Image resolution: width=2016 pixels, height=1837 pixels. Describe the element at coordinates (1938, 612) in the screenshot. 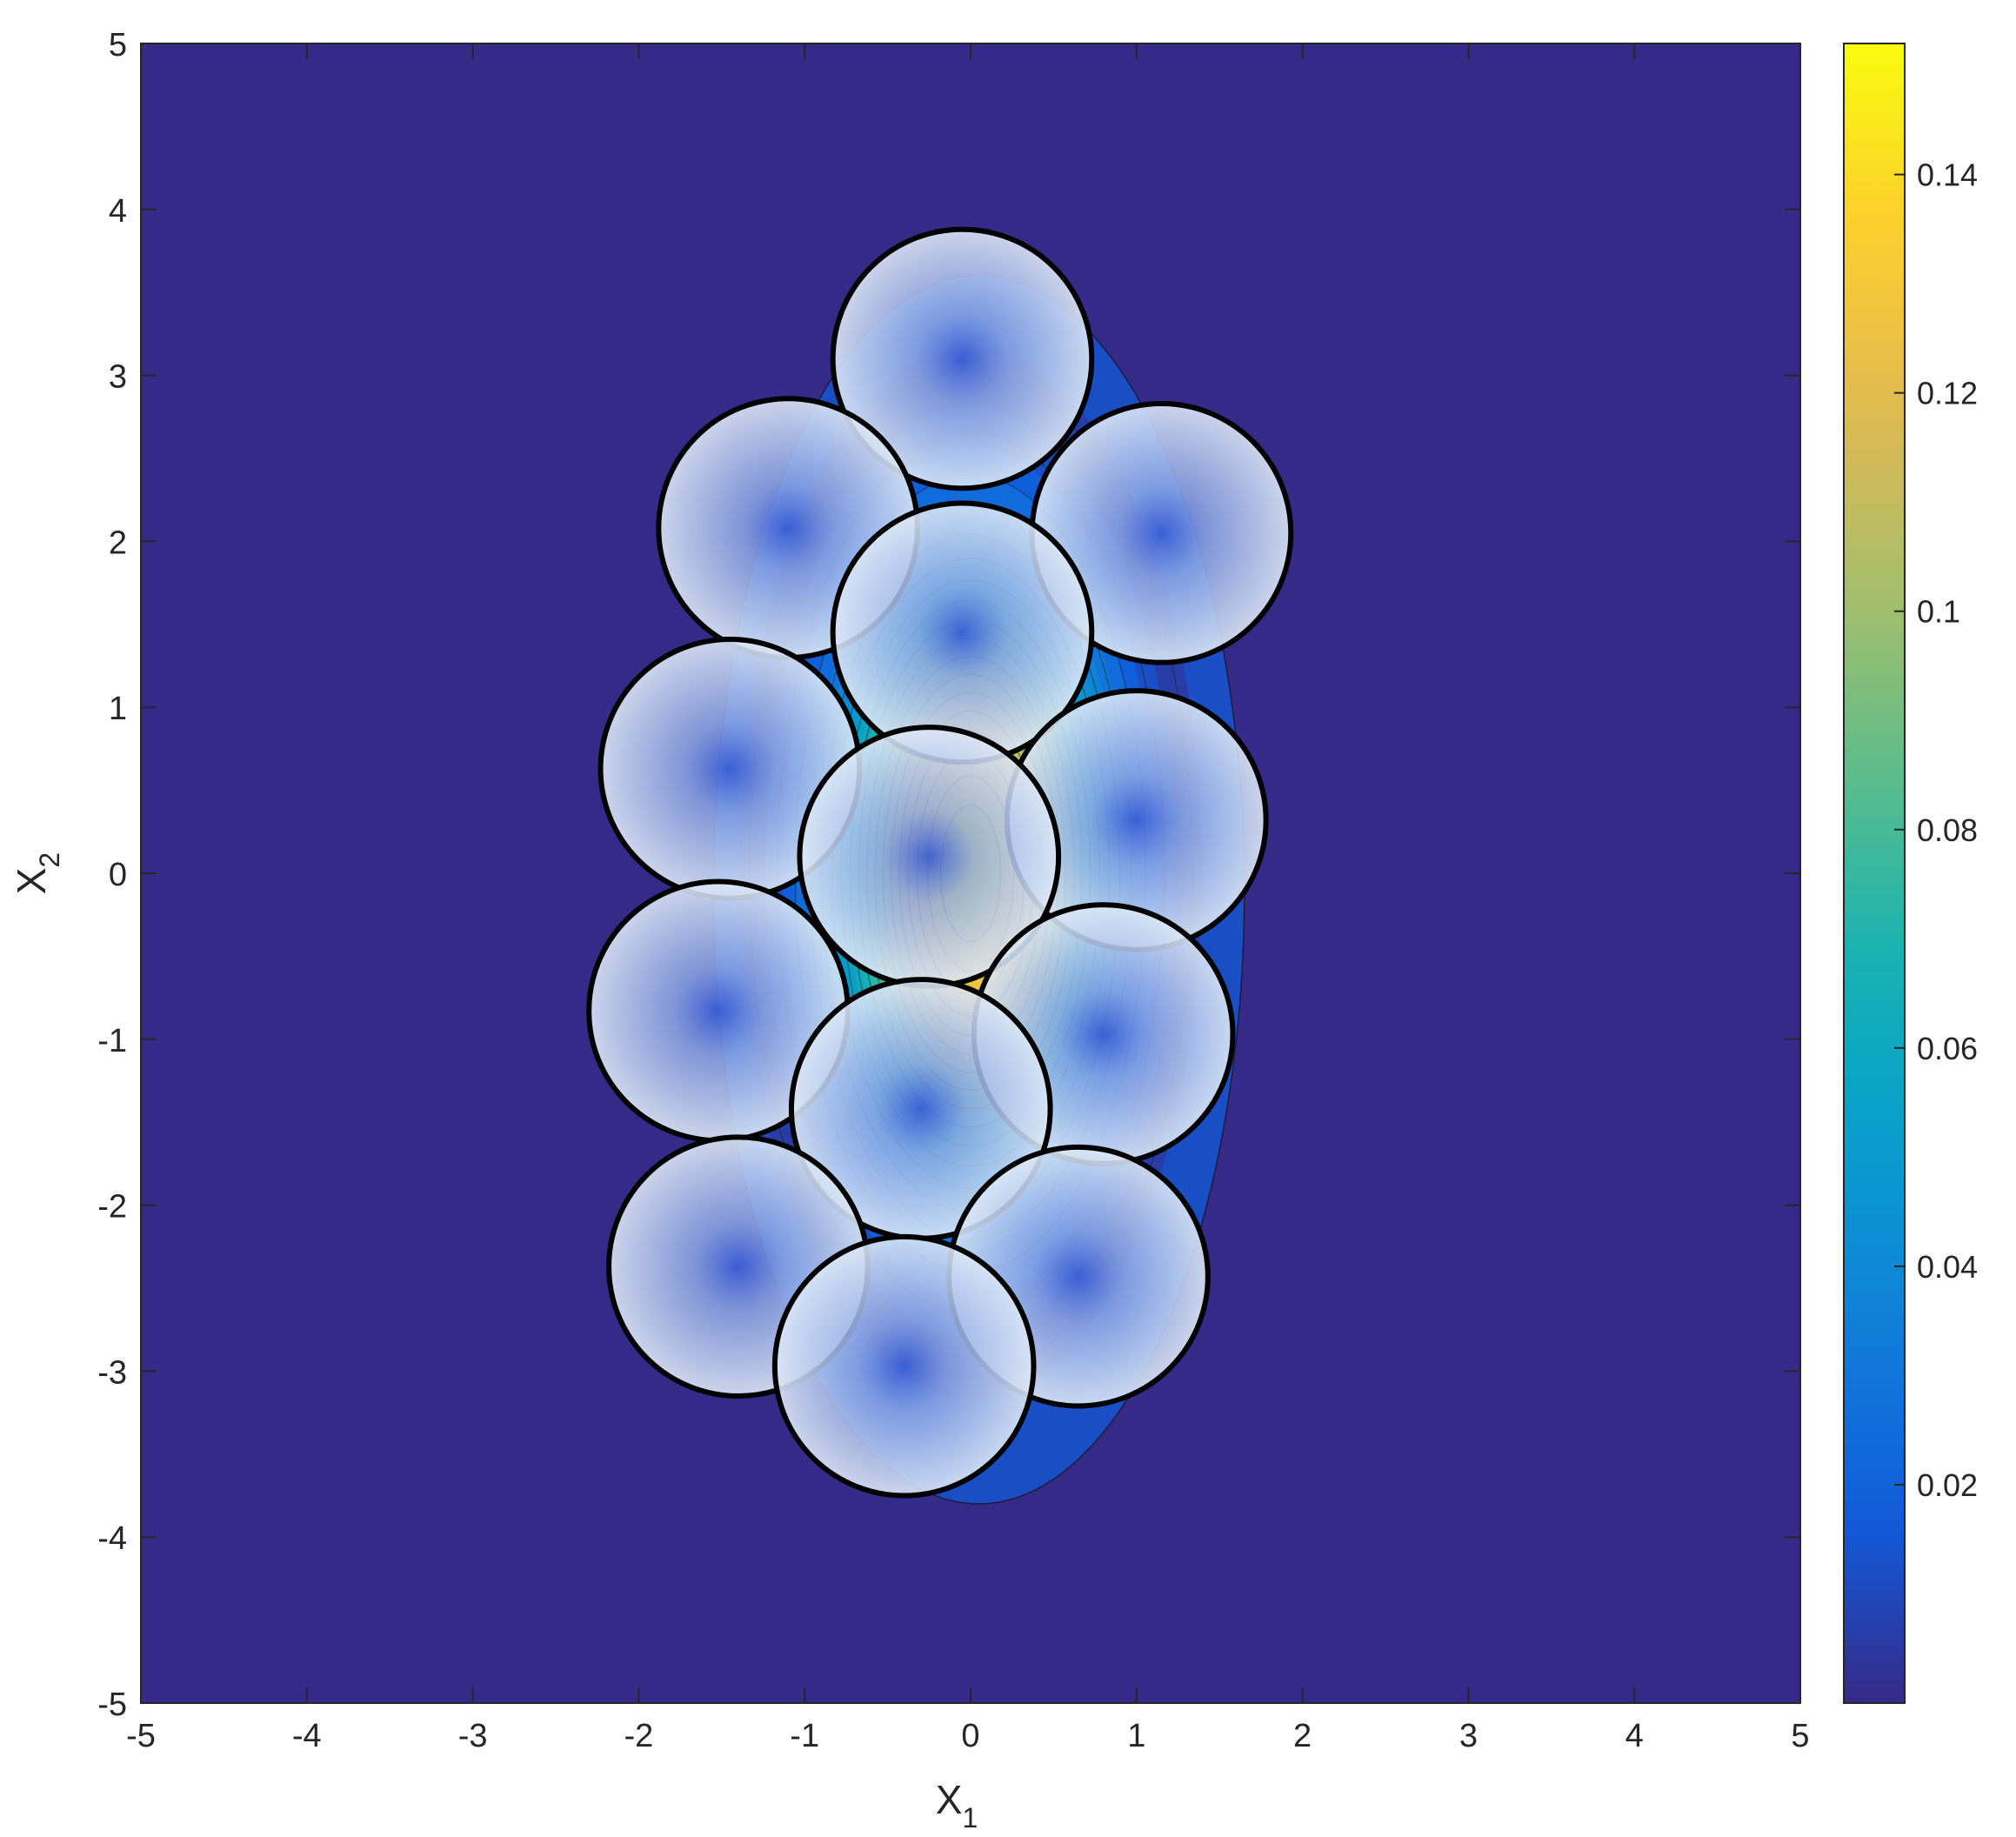

I see `colorbar-tick-label: 0.1` at that location.